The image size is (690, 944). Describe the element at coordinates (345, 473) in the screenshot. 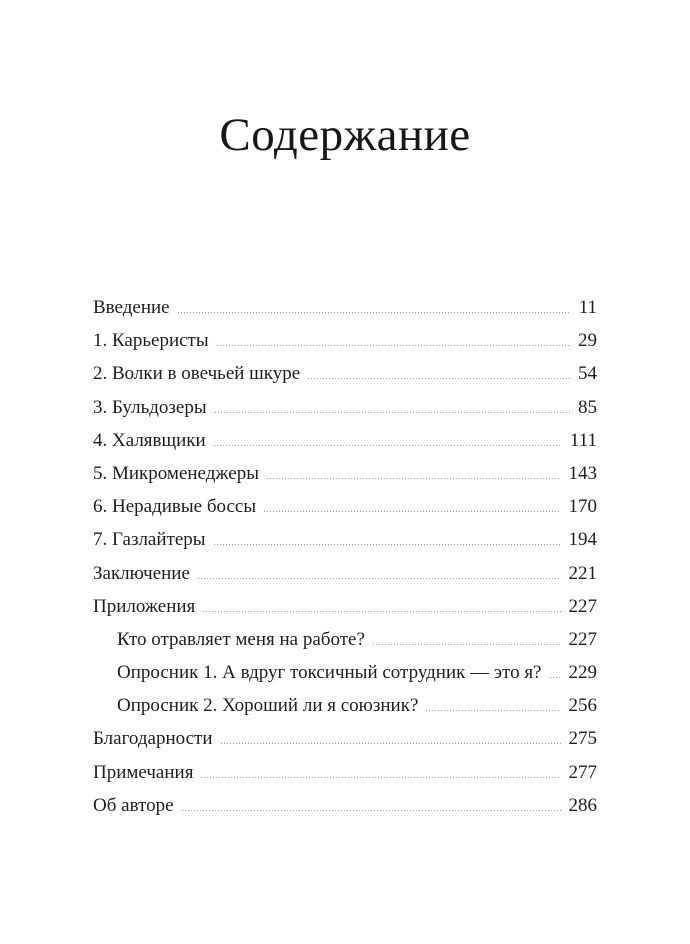

I see `toc-entry: 5. Микроменеджеры 143` at that location.